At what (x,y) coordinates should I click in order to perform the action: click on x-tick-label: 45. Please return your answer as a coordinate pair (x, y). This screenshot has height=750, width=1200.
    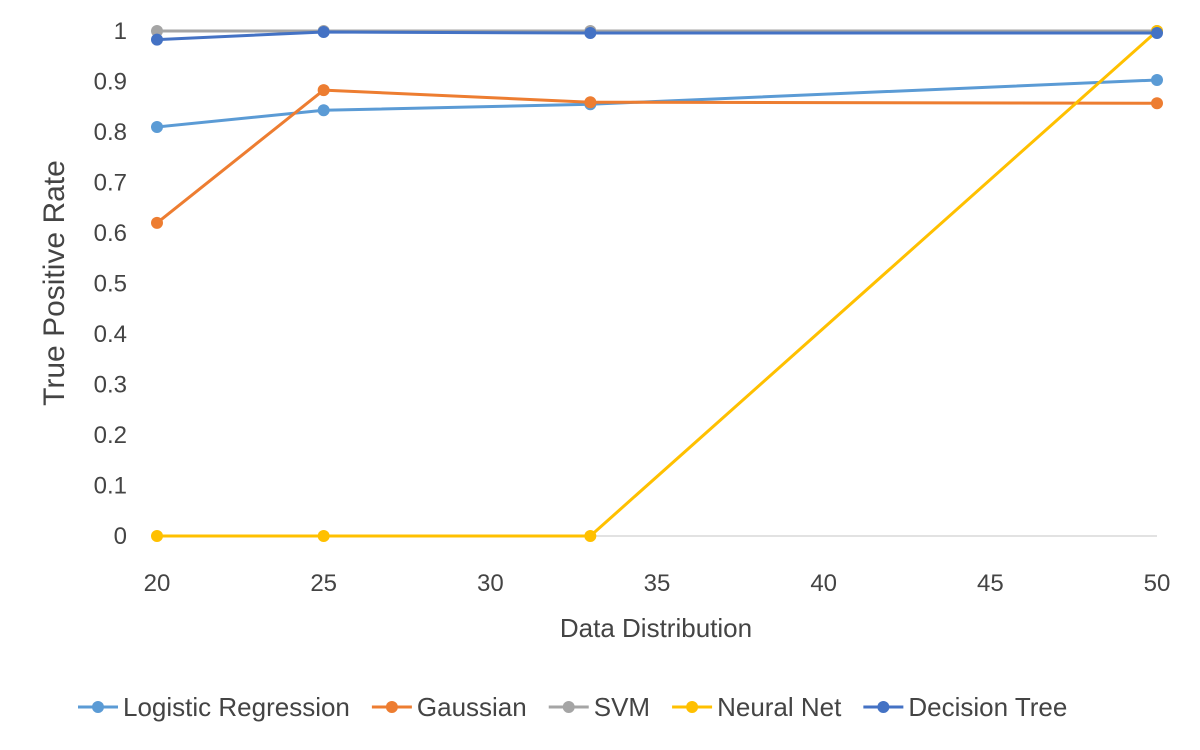
    Looking at the image, I should click on (990, 583).